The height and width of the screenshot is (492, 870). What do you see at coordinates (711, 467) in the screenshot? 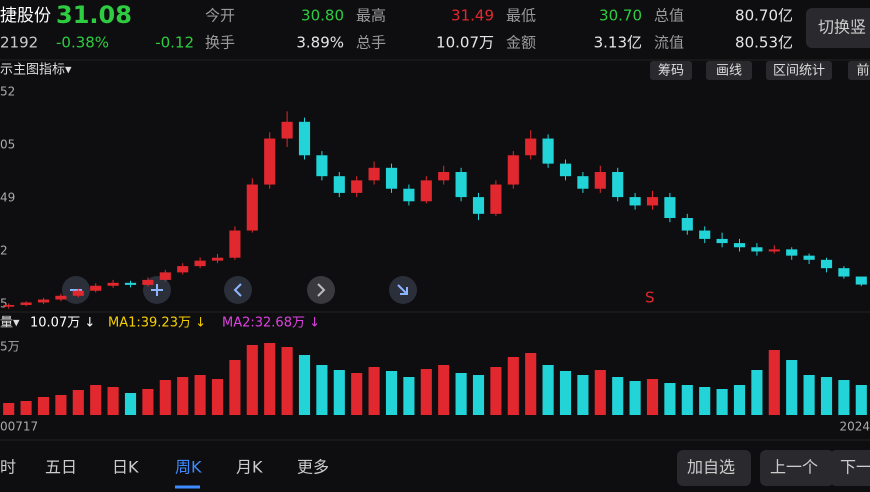
I see `bottom-button-text: 加自选` at bounding box center [711, 467].